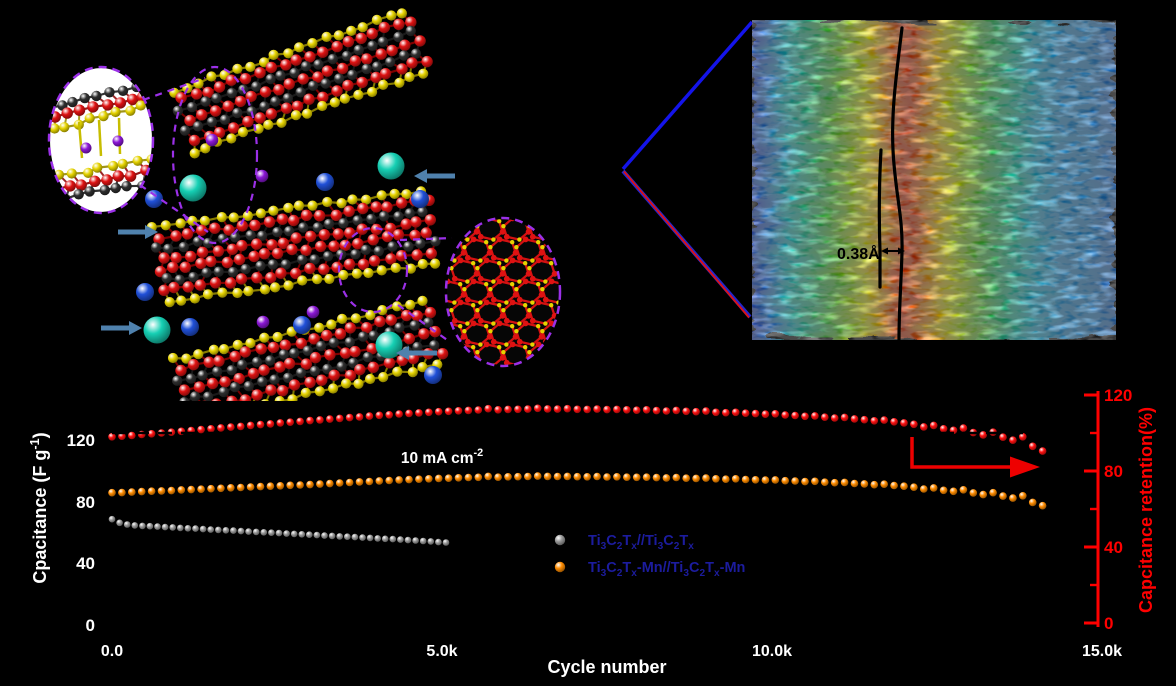 The height and width of the screenshot is (686, 1176). What do you see at coordinates (686, 244) in the screenshot?
I see `connector-line-lower-red` at bounding box center [686, 244].